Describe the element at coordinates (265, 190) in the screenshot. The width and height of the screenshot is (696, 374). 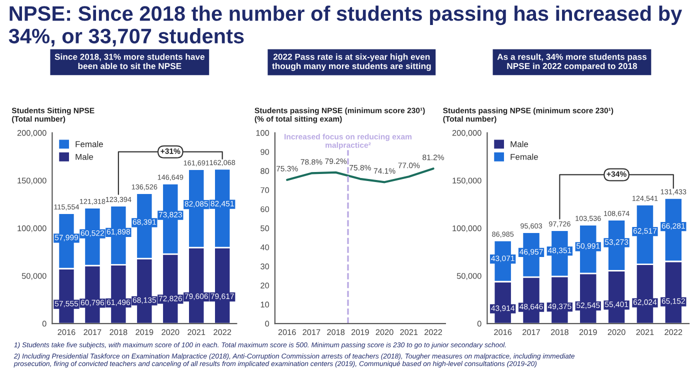
I see `y-tick-label: 70` at that location.